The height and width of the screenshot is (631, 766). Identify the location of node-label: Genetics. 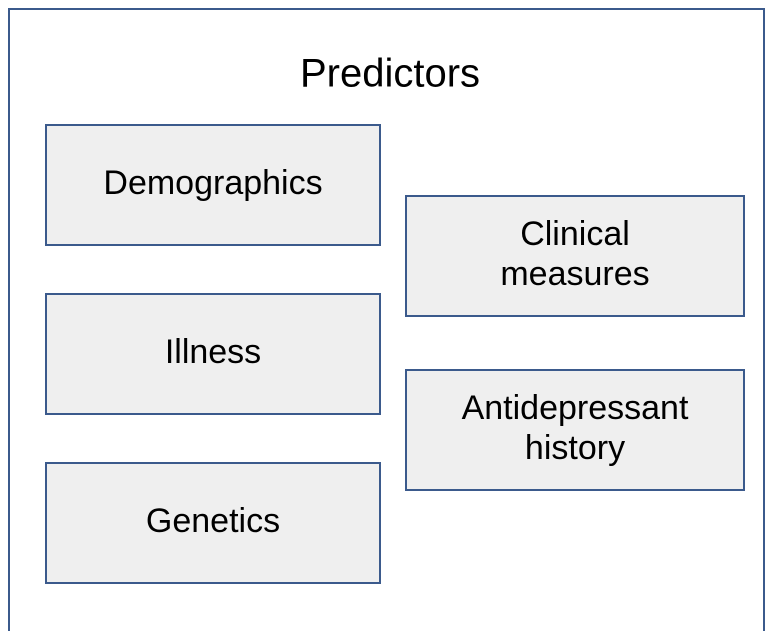
(213, 521).